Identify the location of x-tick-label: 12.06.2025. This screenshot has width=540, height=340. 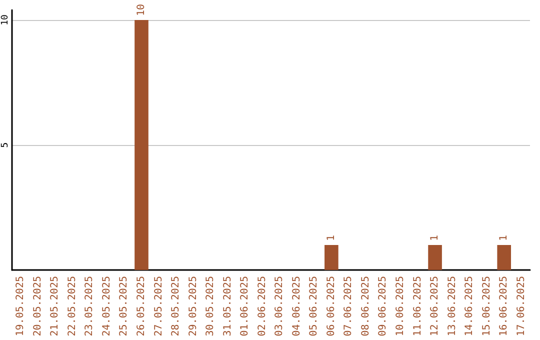
(435, 306).